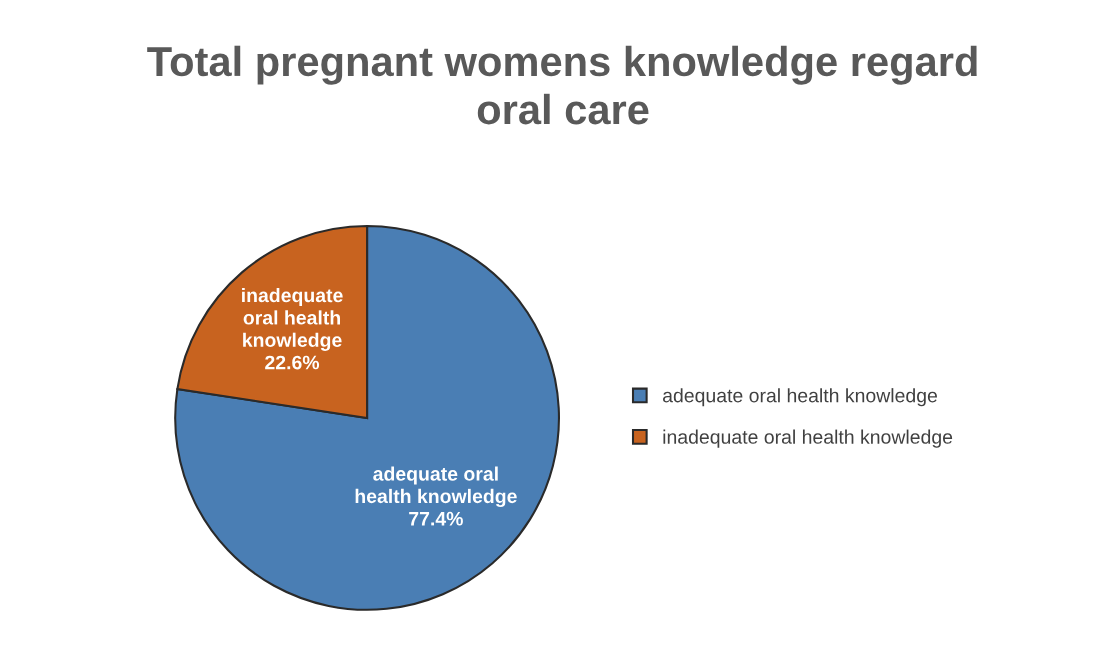 The height and width of the screenshot is (653, 1104). I want to click on legend-label: inadequate oral health knowledge, so click(808, 438).